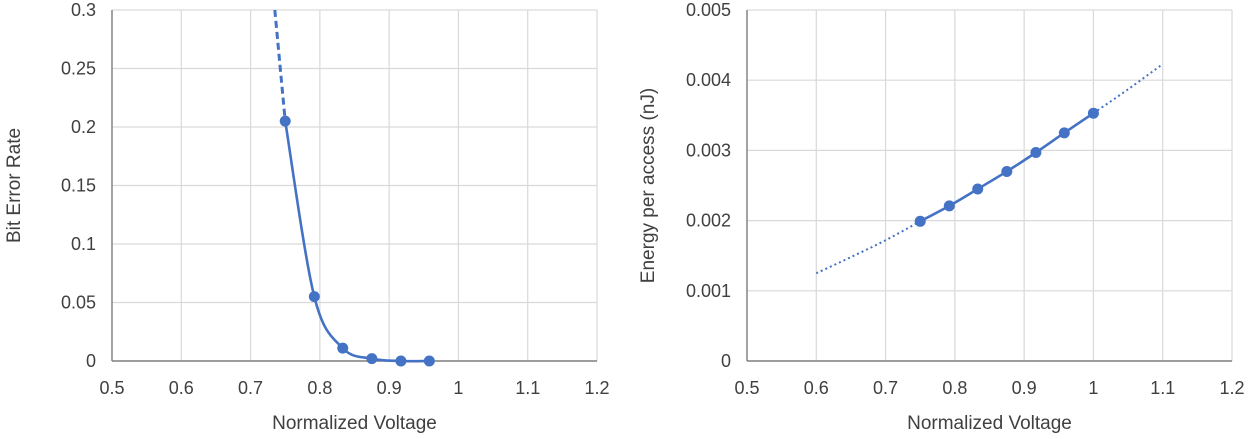 The image size is (1250, 439). Describe the element at coordinates (708, 150) in the screenshot. I see `y-tick-label: 0.003` at that location.